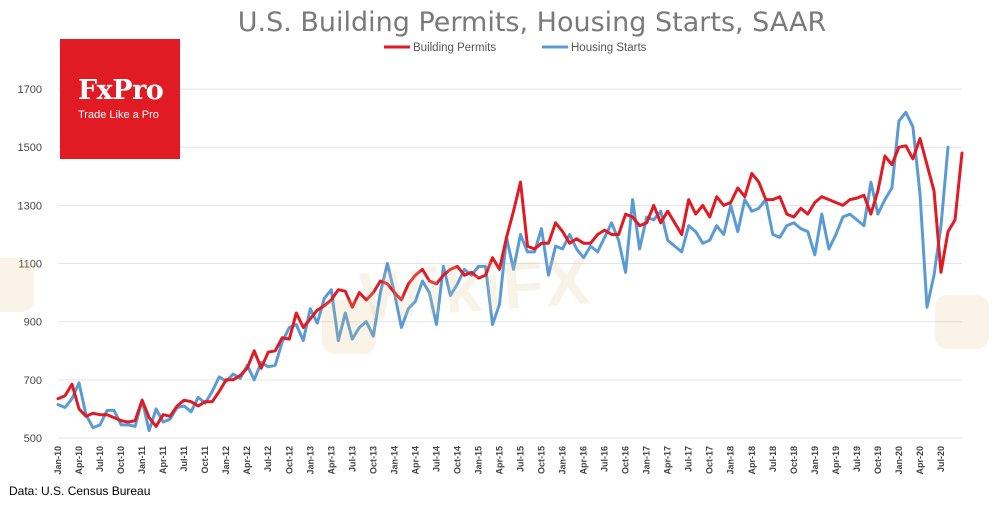 The width and height of the screenshot is (1000, 507). Describe the element at coordinates (475, 288) in the screenshot. I see `watermark-text: WikiFX` at that location.